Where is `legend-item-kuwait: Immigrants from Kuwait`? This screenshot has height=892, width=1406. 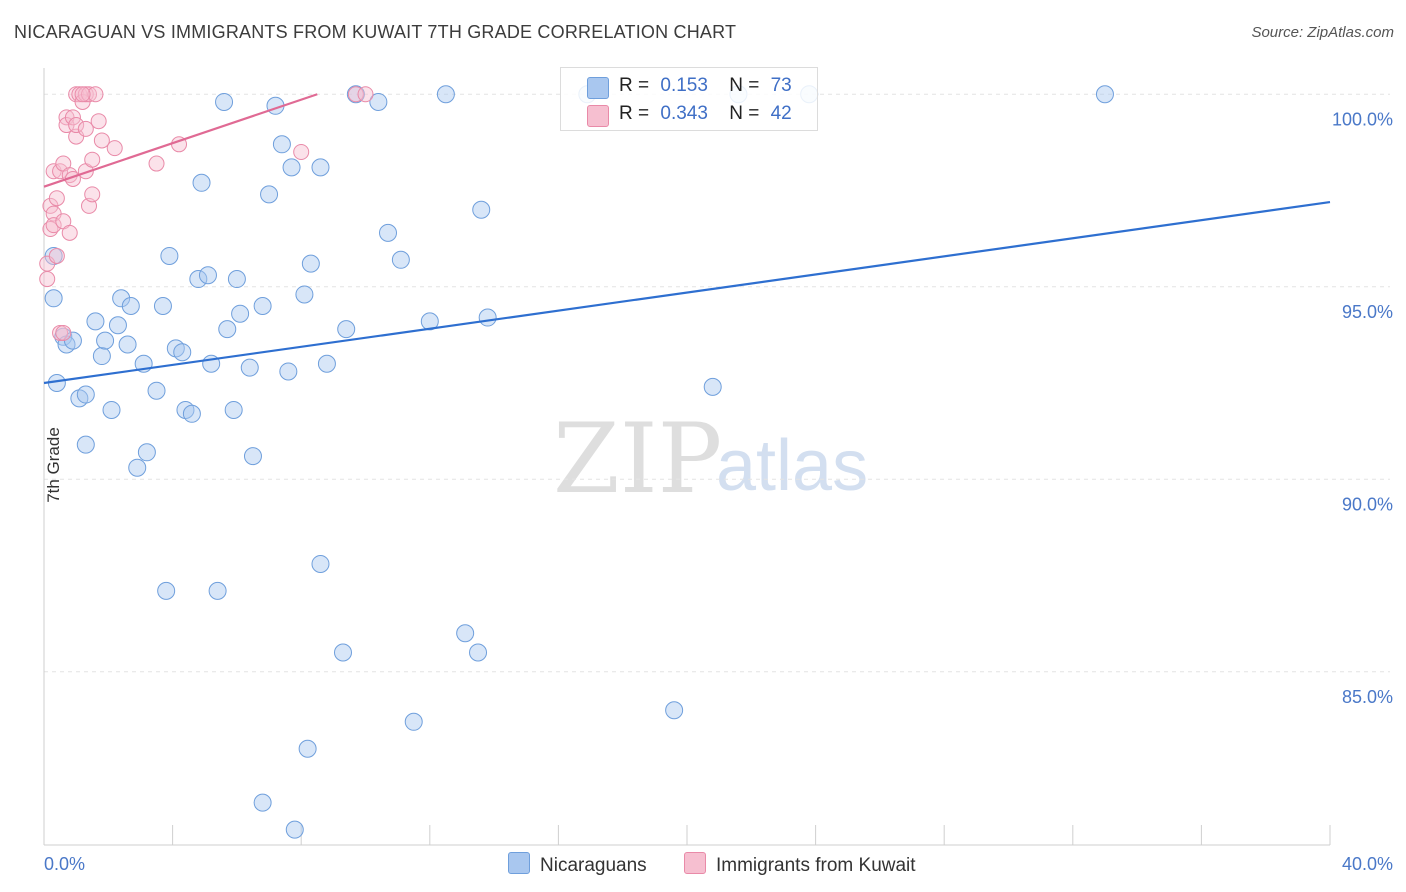
legend-item-kuwait: Immigrants from Kuwait is located at coordinates (800, 864).